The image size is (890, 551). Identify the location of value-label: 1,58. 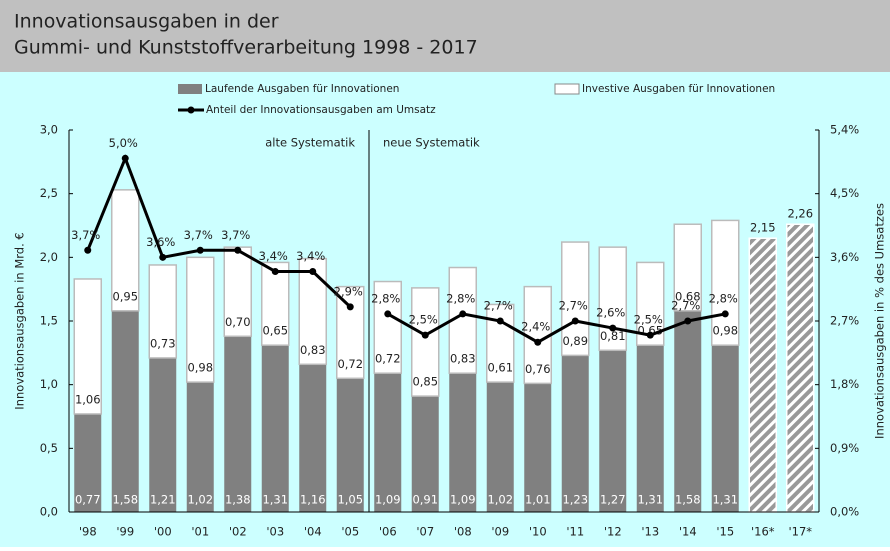
(125, 500).